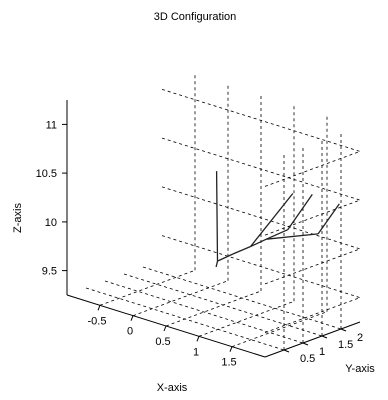  I want to click on y-tick-label: 1.5, so click(345, 345).